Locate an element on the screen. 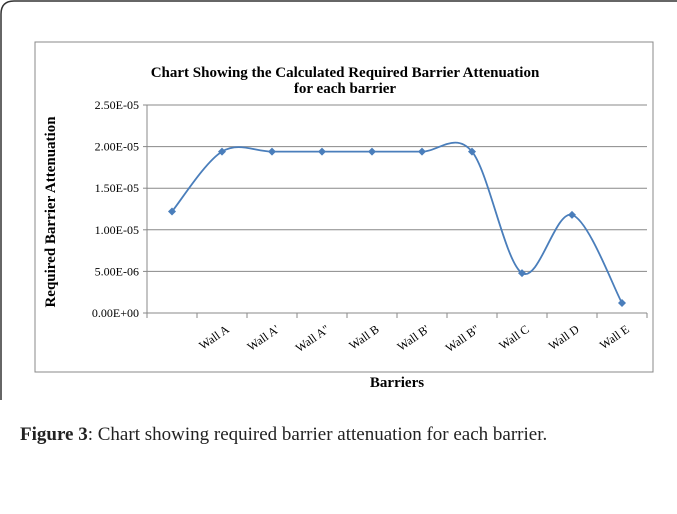 This screenshot has height=514, width=677. y-tick-label: 0.00E+00 is located at coordinates (115, 313).